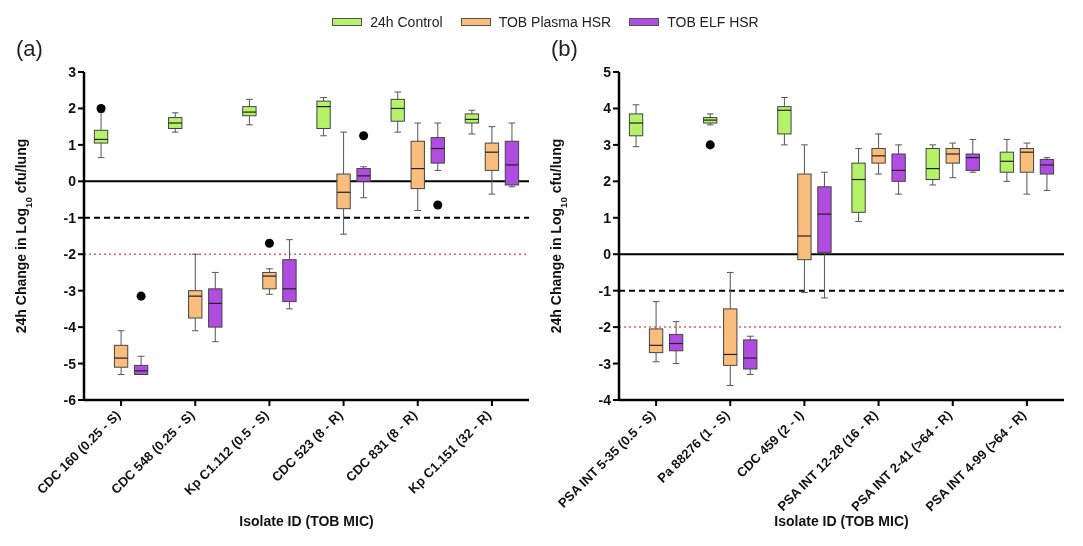  Describe the element at coordinates (406, 22) in the screenshot. I see `legend-label: 24h Control` at that location.